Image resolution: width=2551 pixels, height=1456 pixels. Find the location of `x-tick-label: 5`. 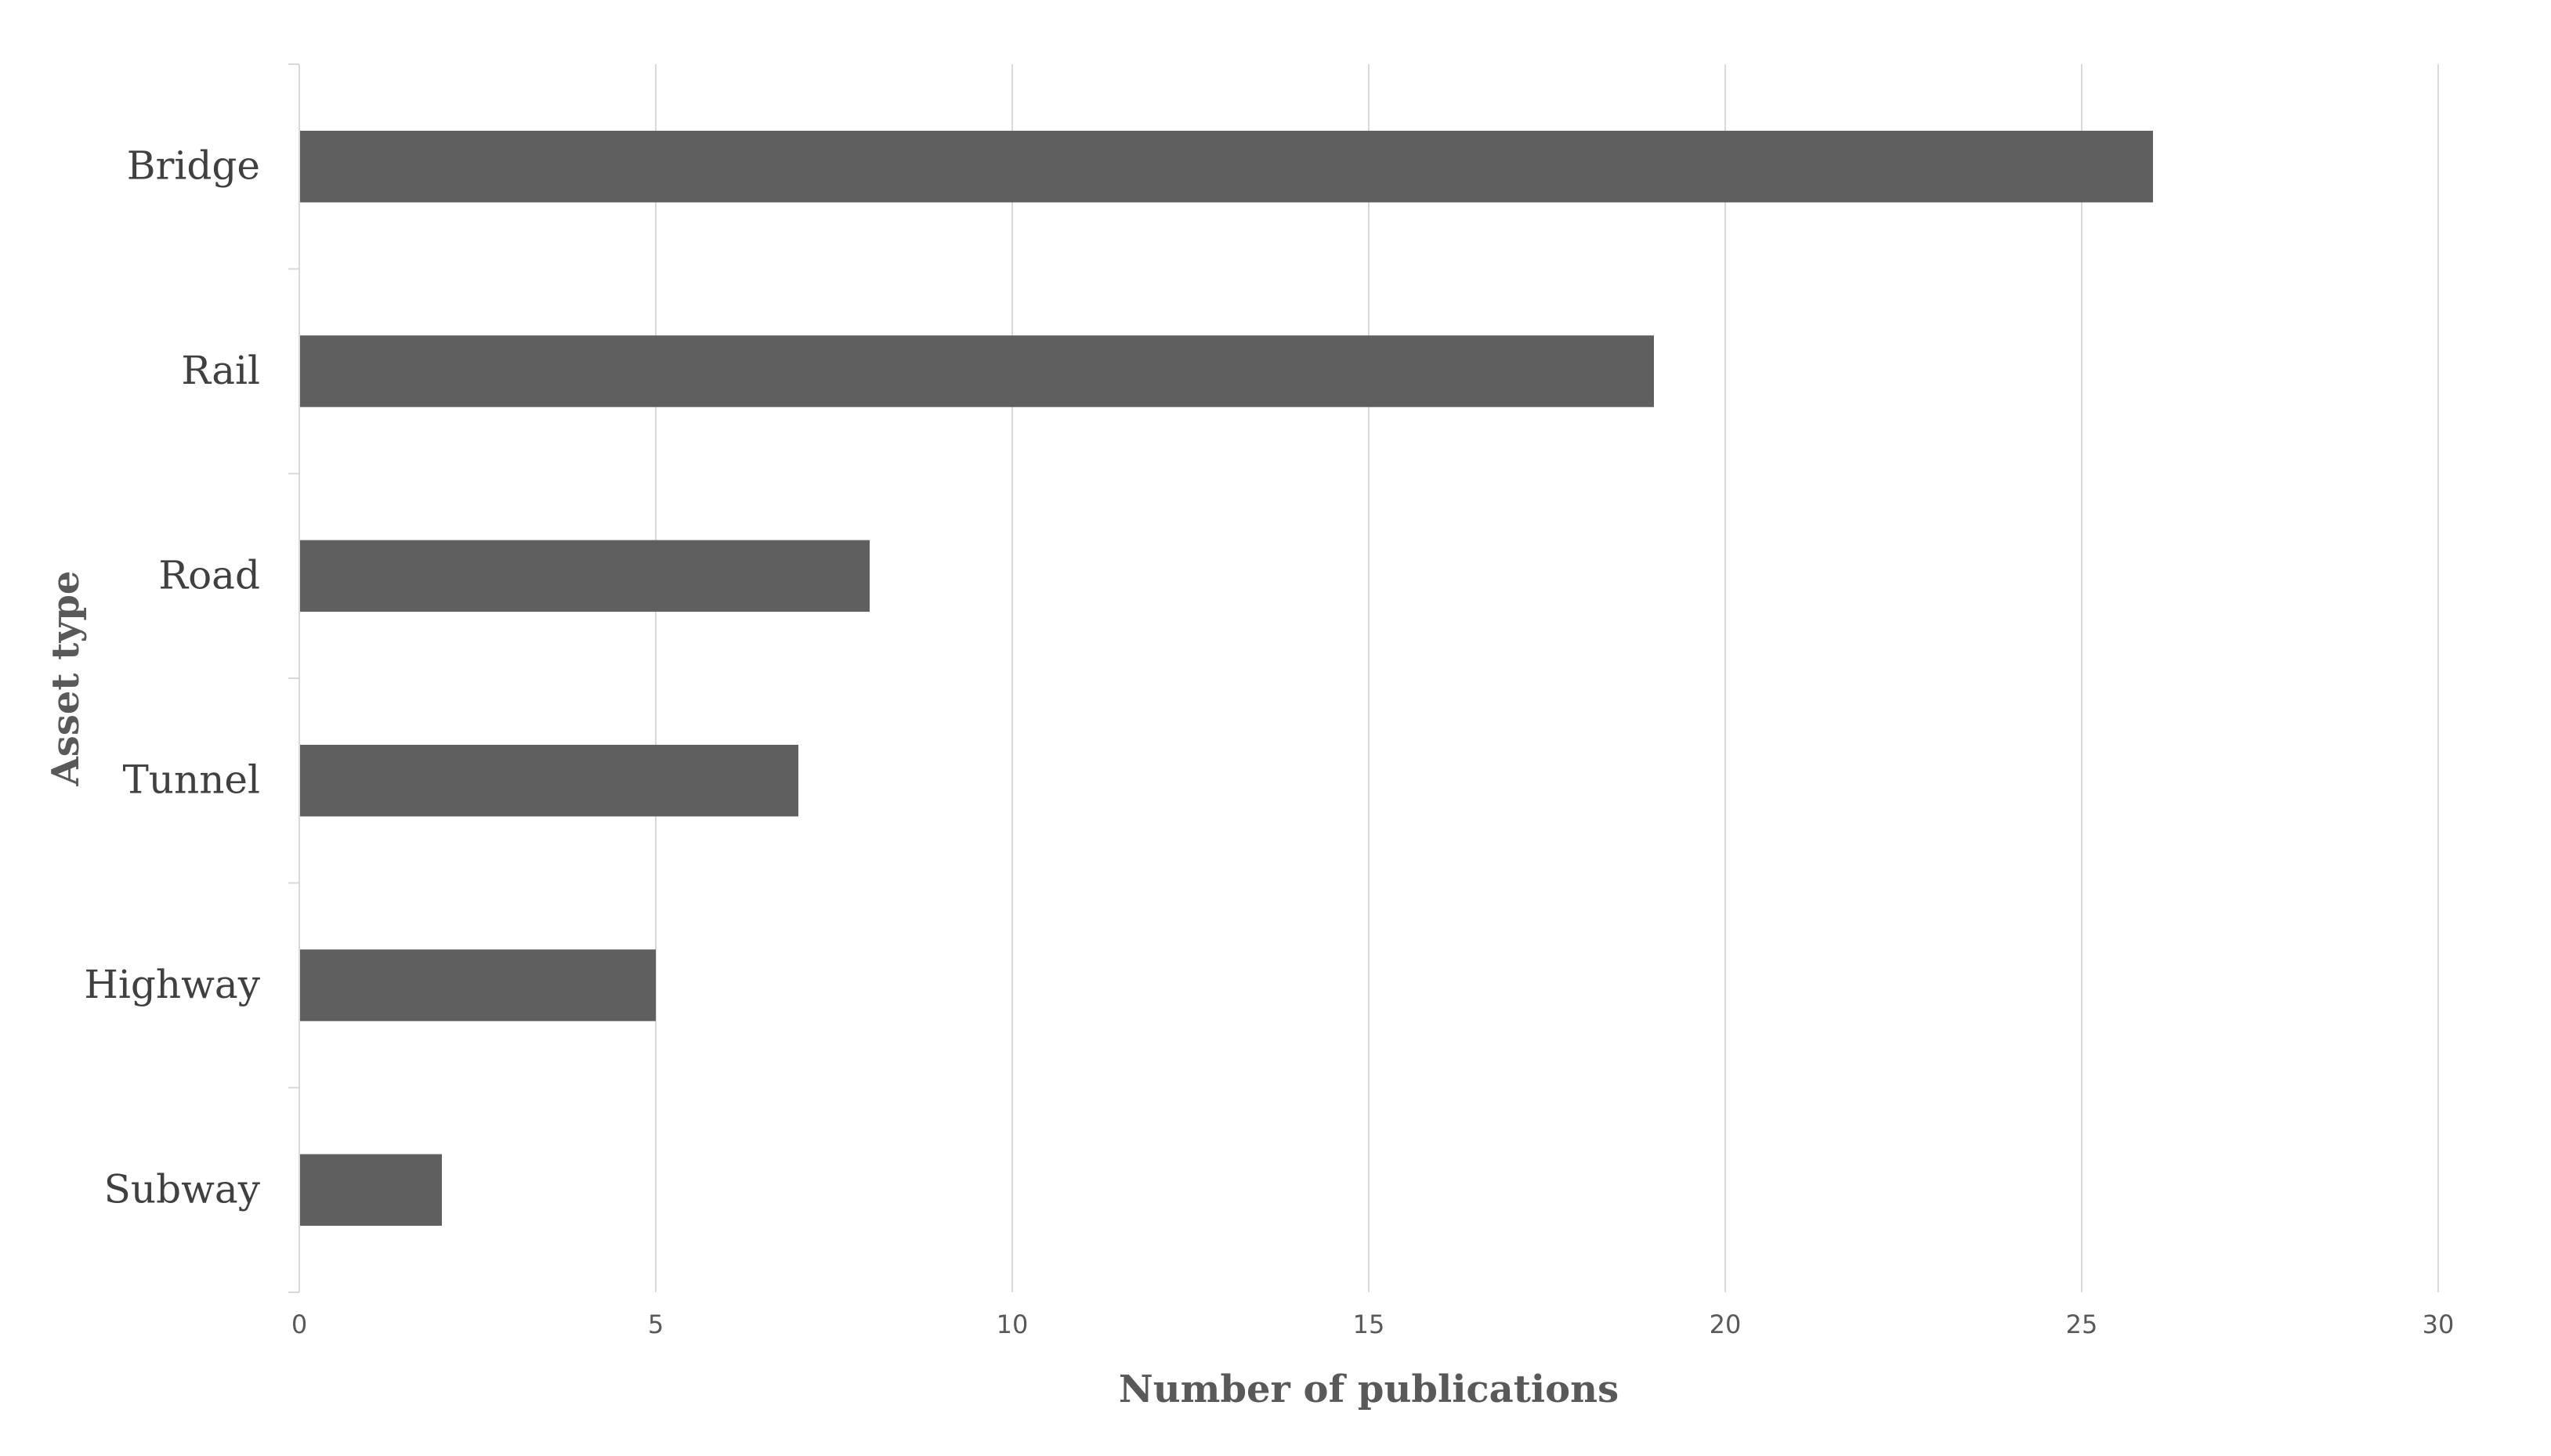

x-tick-label: 5 is located at coordinates (656, 1324).